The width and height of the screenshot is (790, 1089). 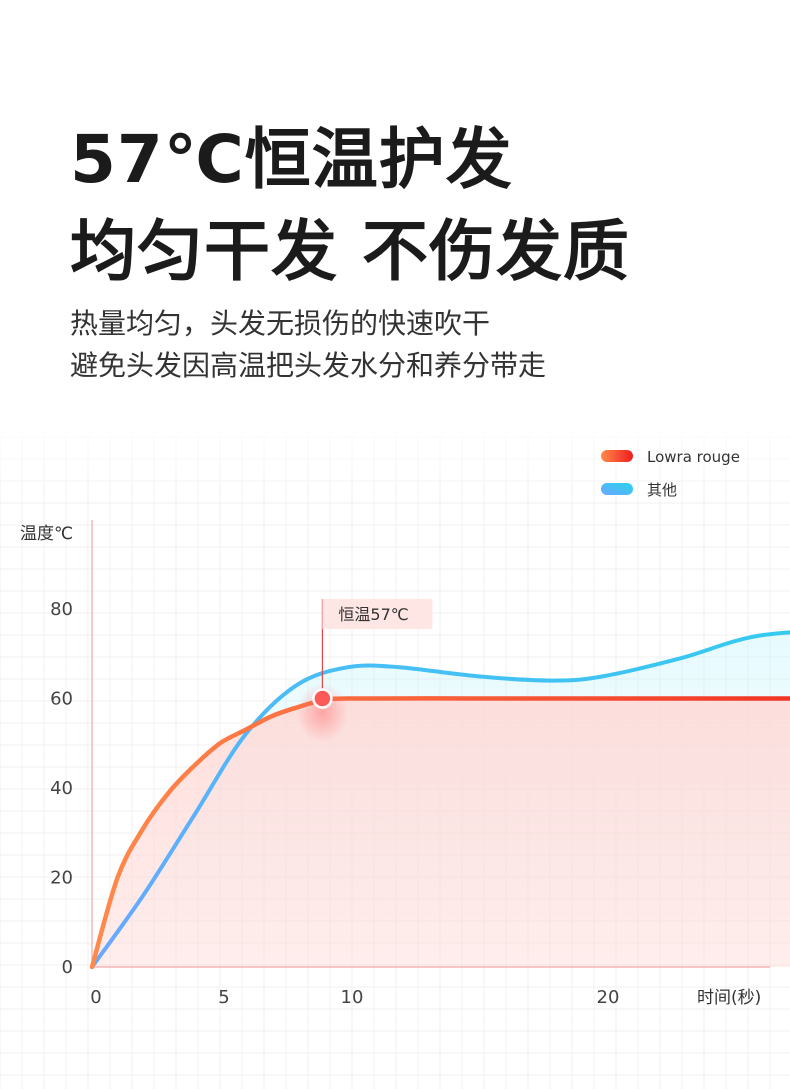 What do you see at coordinates (617, 489) in the screenshot?
I see `legend-swatch-other` at bounding box center [617, 489].